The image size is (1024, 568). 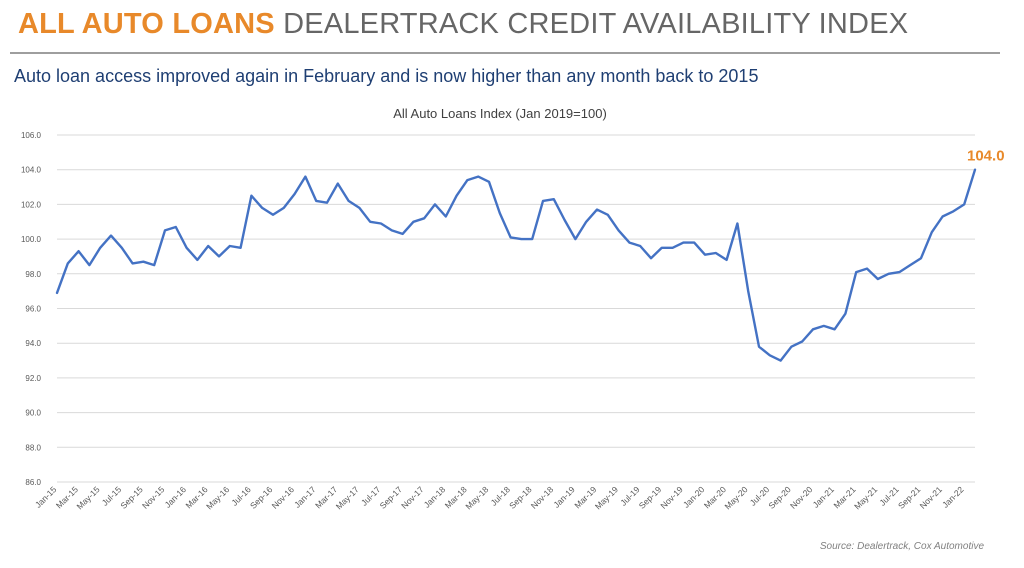 I want to click on x-tick-label: Jan-19, so click(x=564, y=497).